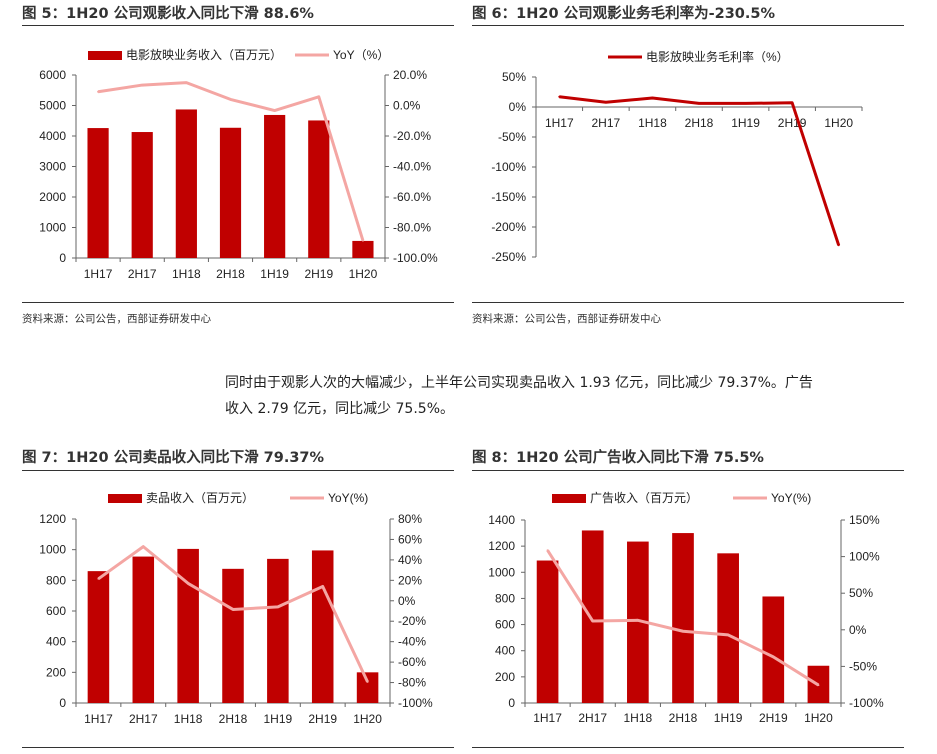 The width and height of the screenshot is (937, 754). I want to click on y-tick-label: -100%, so click(508, 167).